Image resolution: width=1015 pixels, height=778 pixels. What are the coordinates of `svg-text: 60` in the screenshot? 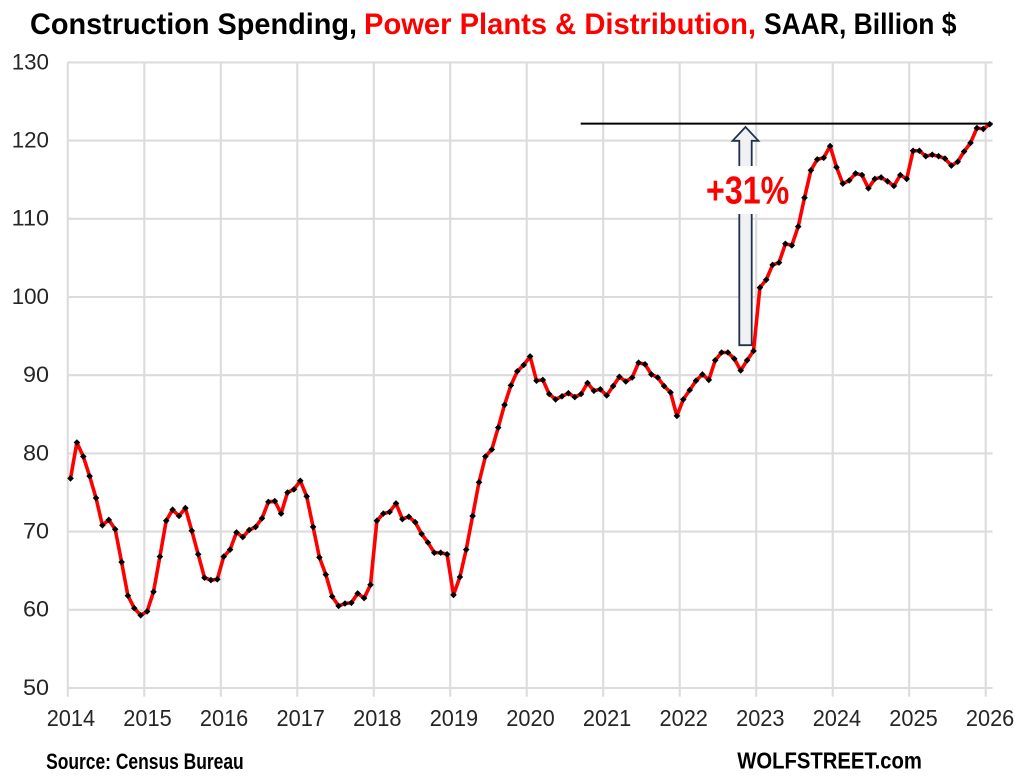 It's located at (36, 609).